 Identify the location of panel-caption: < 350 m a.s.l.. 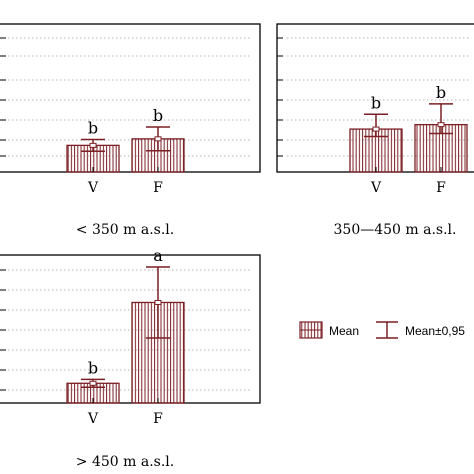
(125, 230).